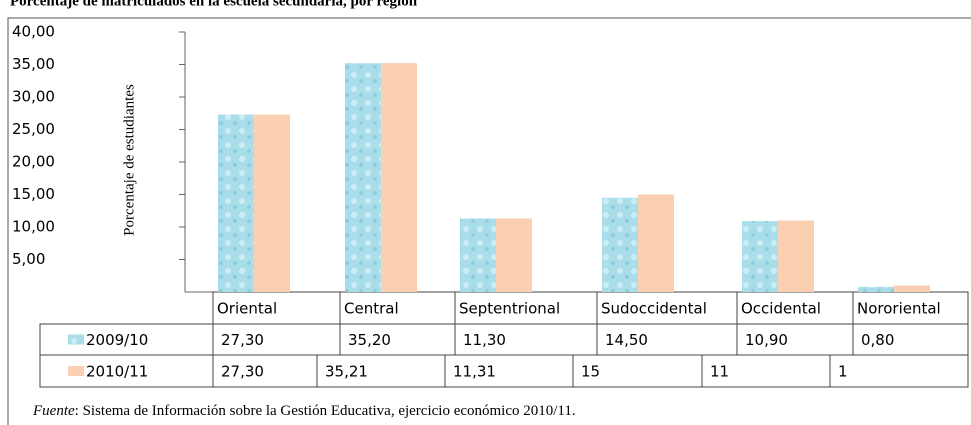 This screenshot has width=971, height=425. Describe the element at coordinates (117, 340) in the screenshot. I see `legend-label: 2009/10` at that location.